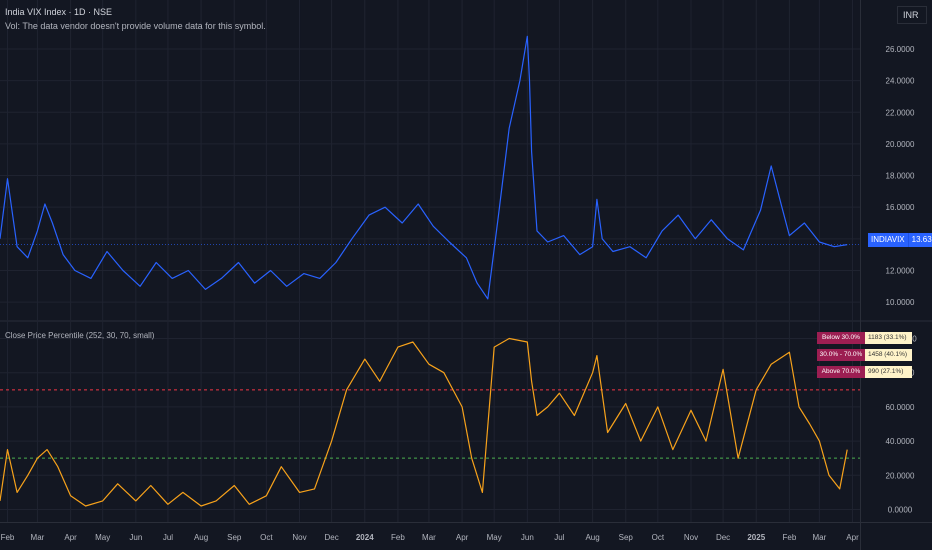 The height and width of the screenshot is (550, 932). Describe the element at coordinates (888, 240) in the screenshot. I see `symbol-label: INDIAVIX` at that location.